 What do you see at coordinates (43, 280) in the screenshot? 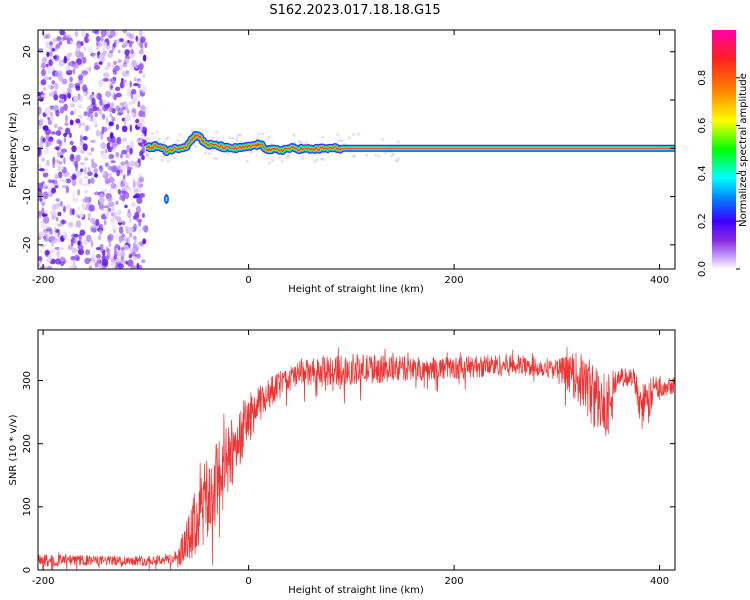
I see `x-tick-label: -200` at bounding box center [43, 280].